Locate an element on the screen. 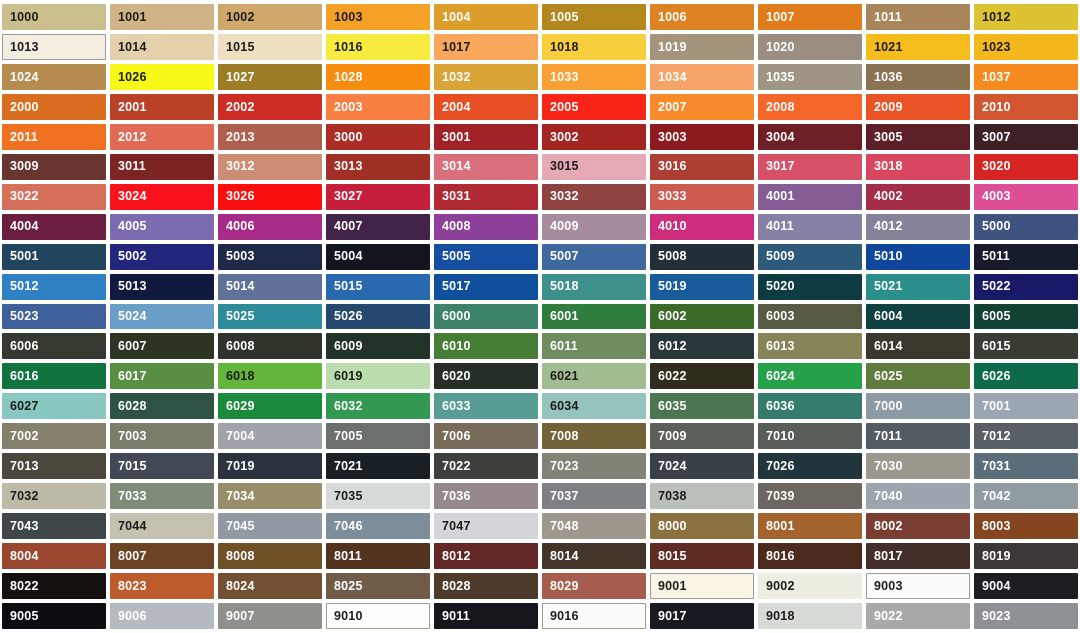  color-swatch-4006: 4006 is located at coordinates (270, 226).